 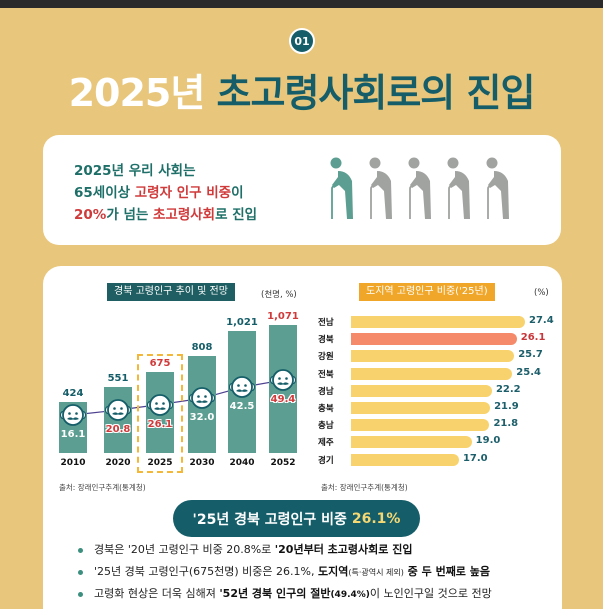 I want to click on region-value-label: 22.2, so click(x=508, y=389).